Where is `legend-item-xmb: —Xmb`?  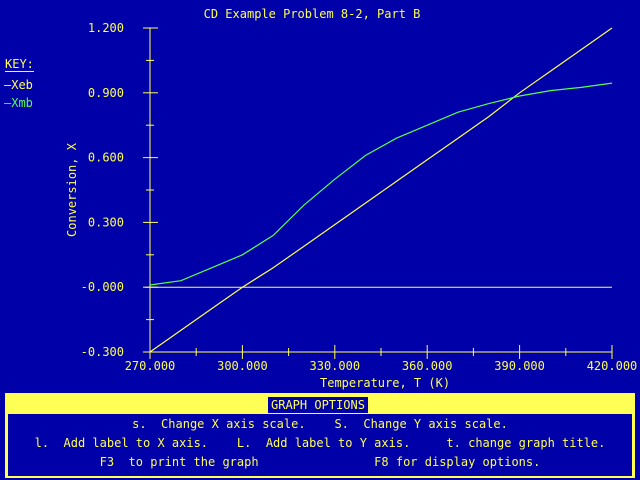
legend-item-xmb: —Xmb is located at coordinates (18, 103).